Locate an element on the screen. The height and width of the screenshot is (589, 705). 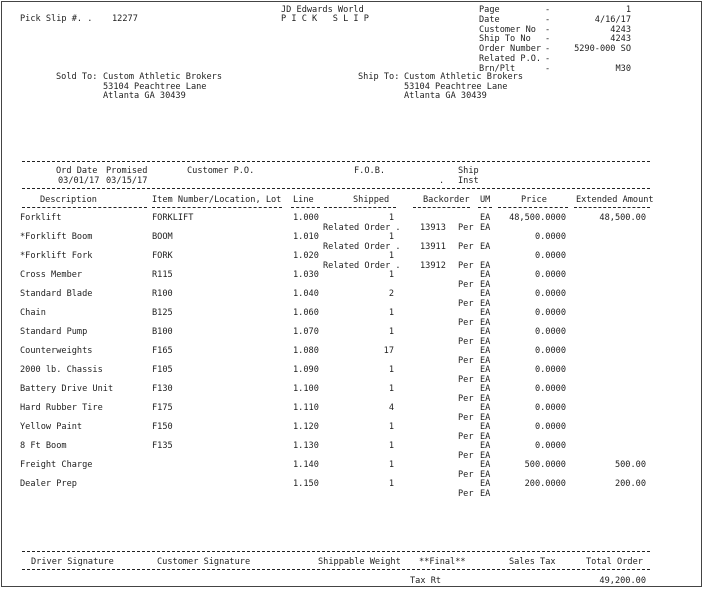
item-line: 1.150 is located at coordinates (306, 484).